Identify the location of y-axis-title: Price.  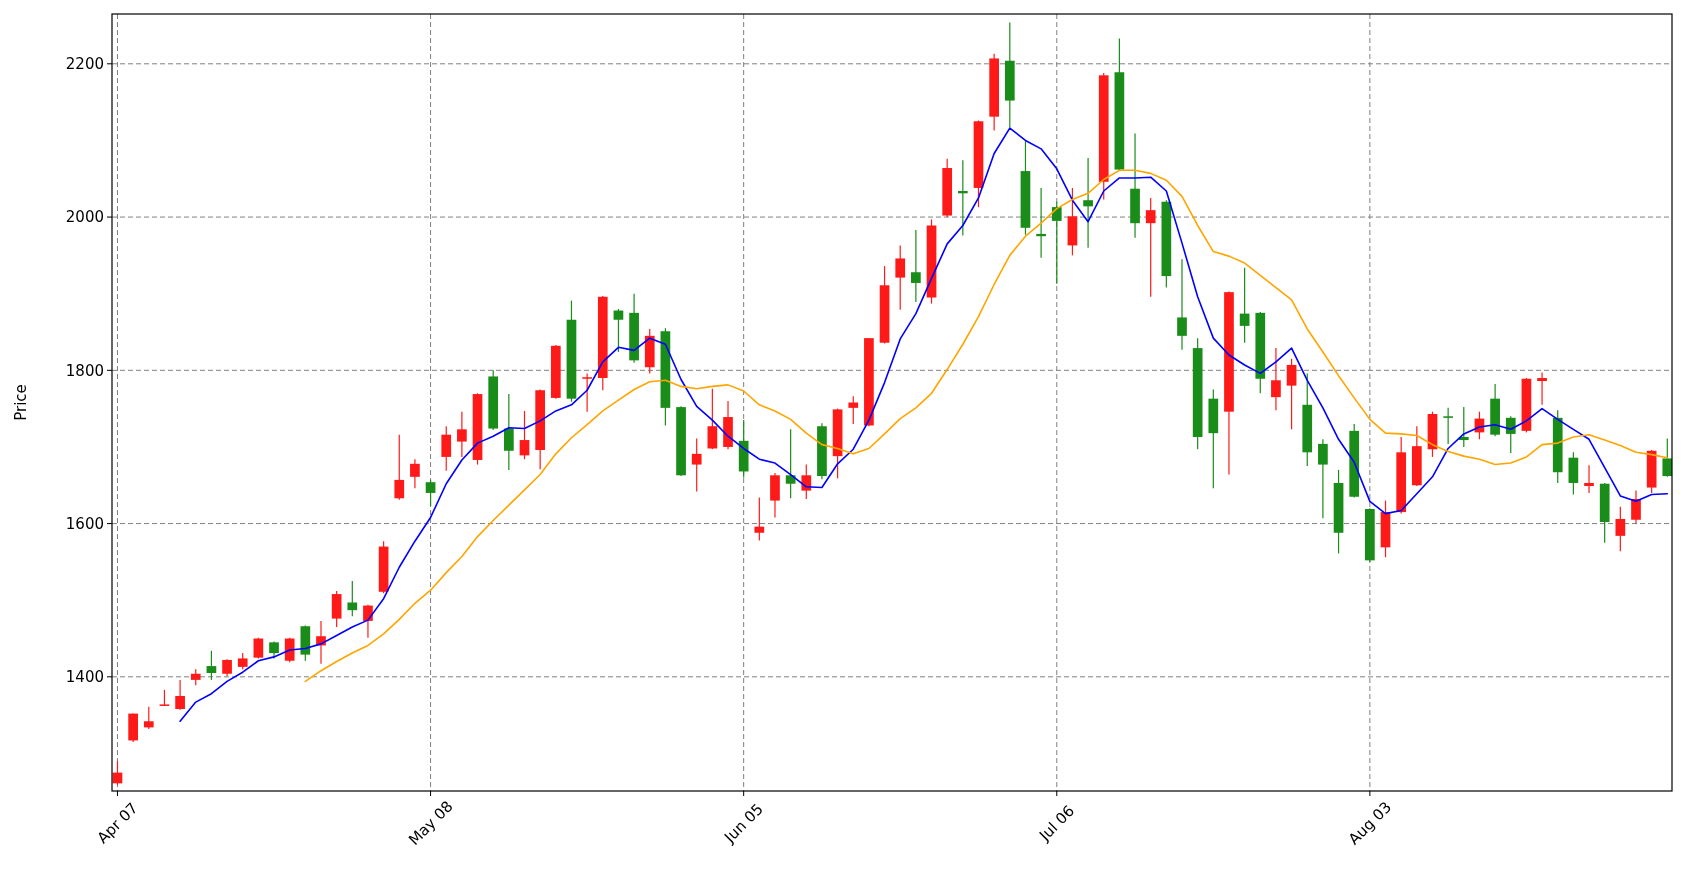
(21, 402).